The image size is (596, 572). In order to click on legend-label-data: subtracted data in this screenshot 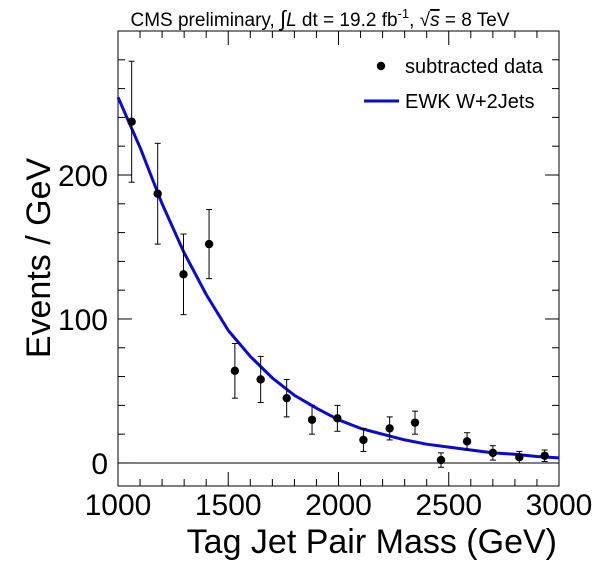, I will do `click(474, 67)`.